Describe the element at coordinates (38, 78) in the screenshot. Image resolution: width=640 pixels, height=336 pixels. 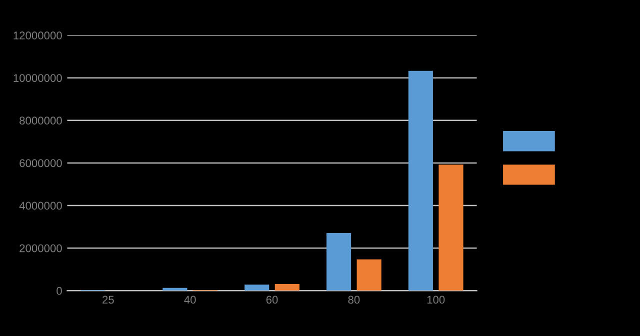
I see `y-tick-label: 10000000` at that location.